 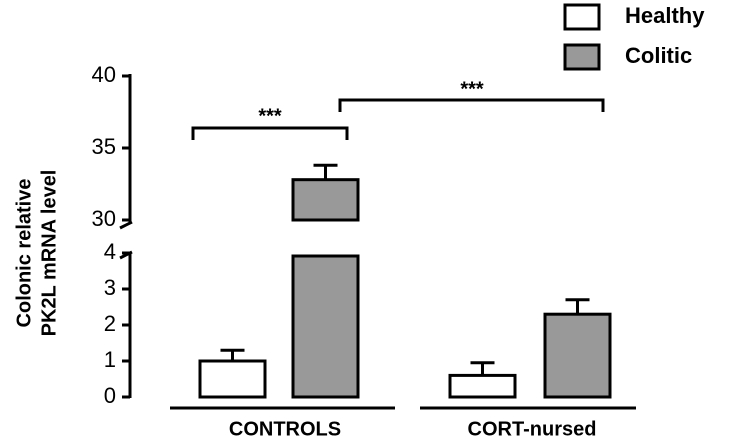 I want to click on y-tick-label: 30, so click(x=104, y=218).